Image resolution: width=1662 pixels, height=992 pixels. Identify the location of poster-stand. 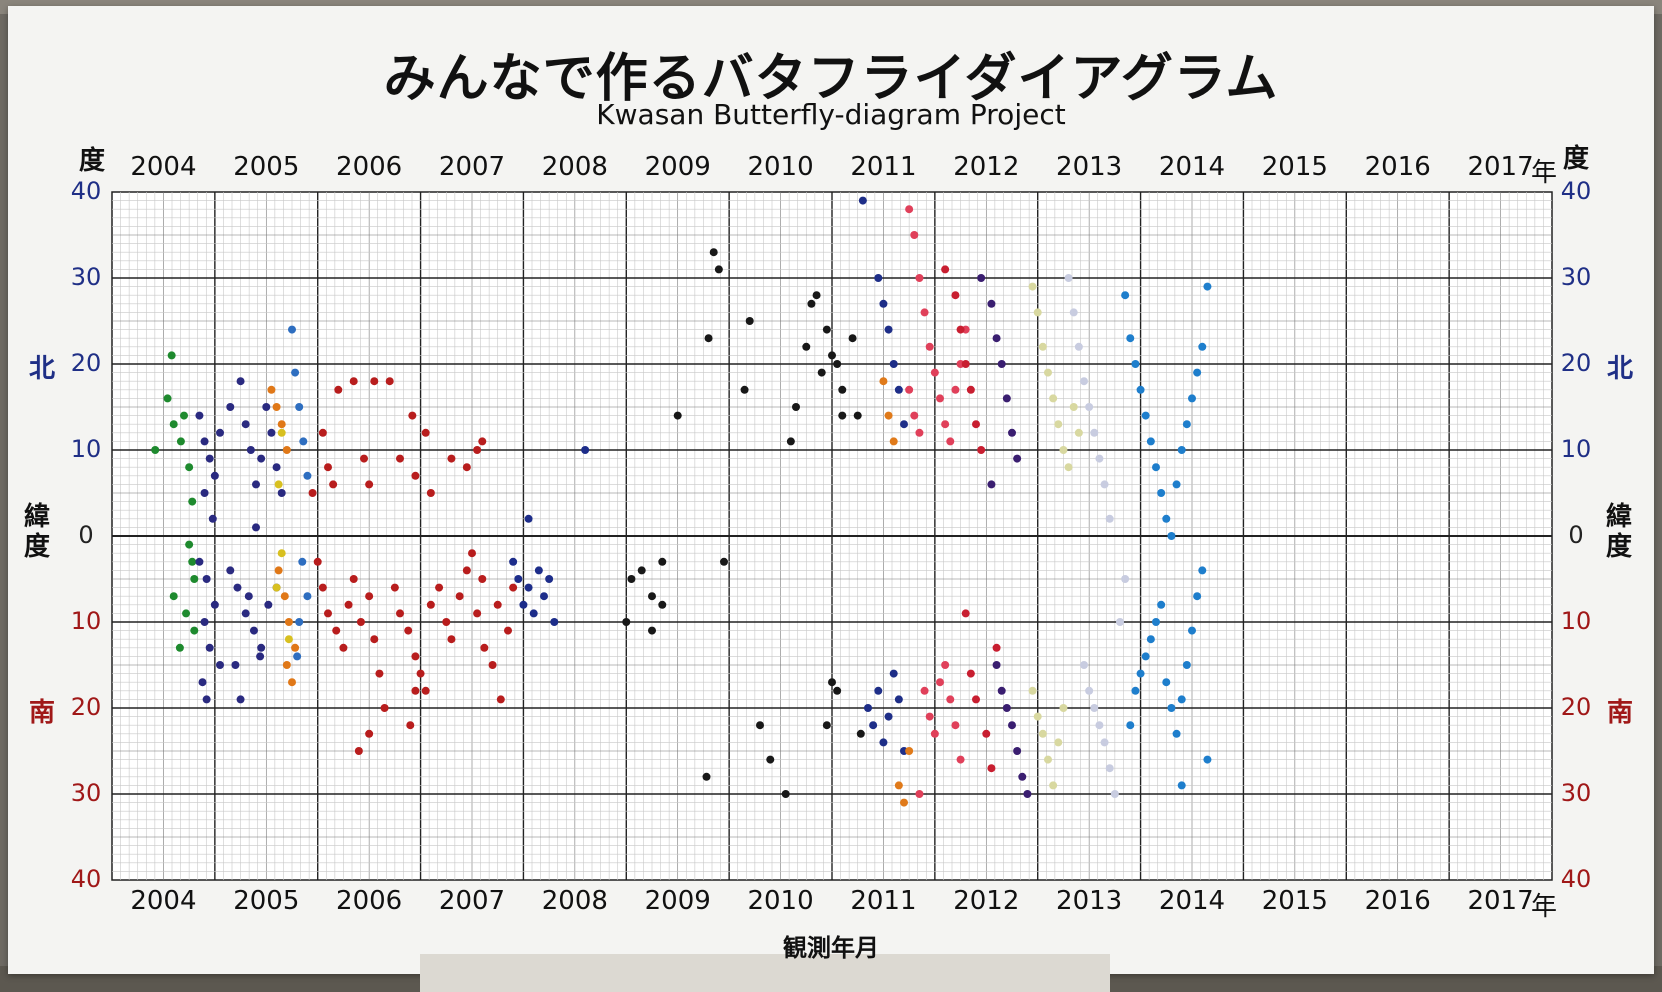
(765, 973).